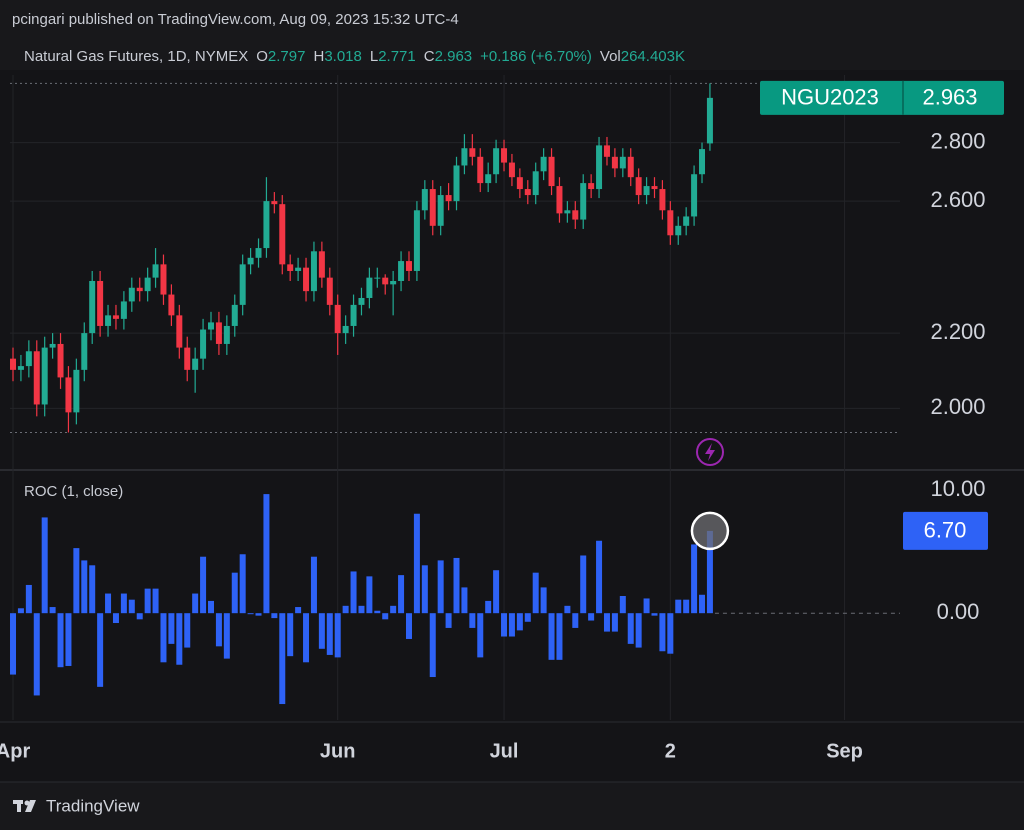  Describe the element at coordinates (24, 806) in the screenshot. I see `brand-logo` at that location.